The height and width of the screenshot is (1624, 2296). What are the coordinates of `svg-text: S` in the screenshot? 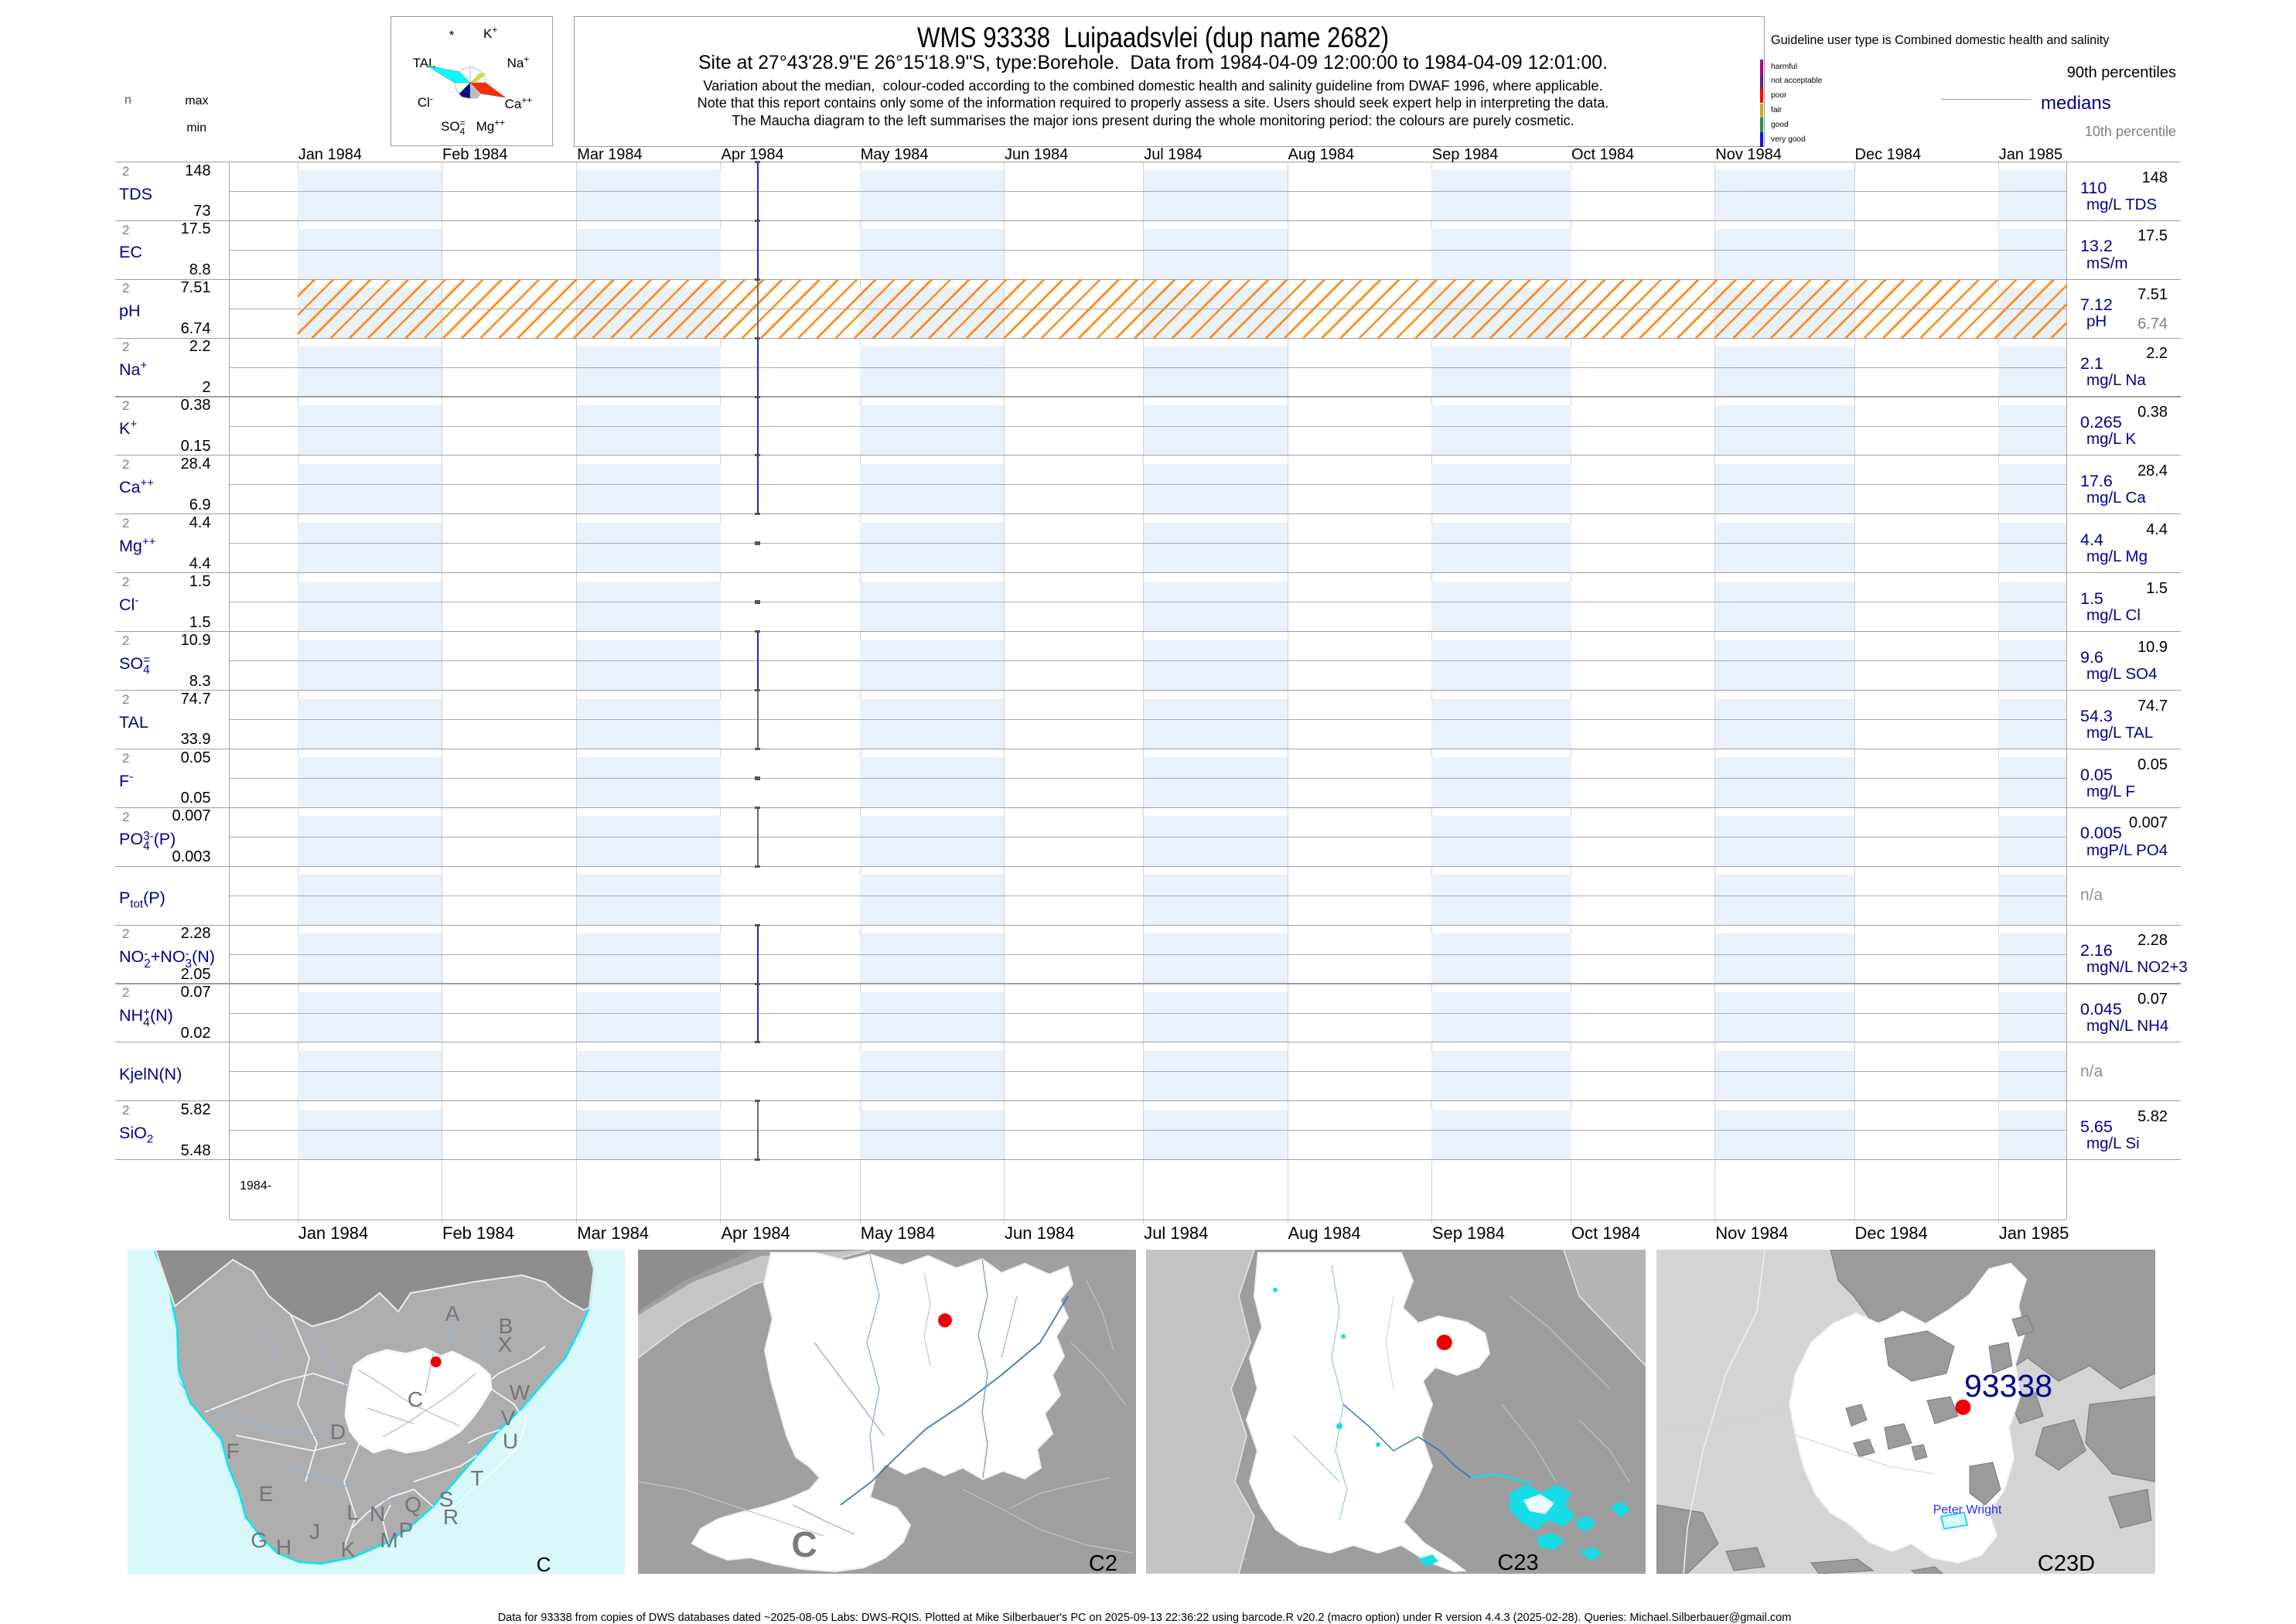 It's located at (446, 1499).